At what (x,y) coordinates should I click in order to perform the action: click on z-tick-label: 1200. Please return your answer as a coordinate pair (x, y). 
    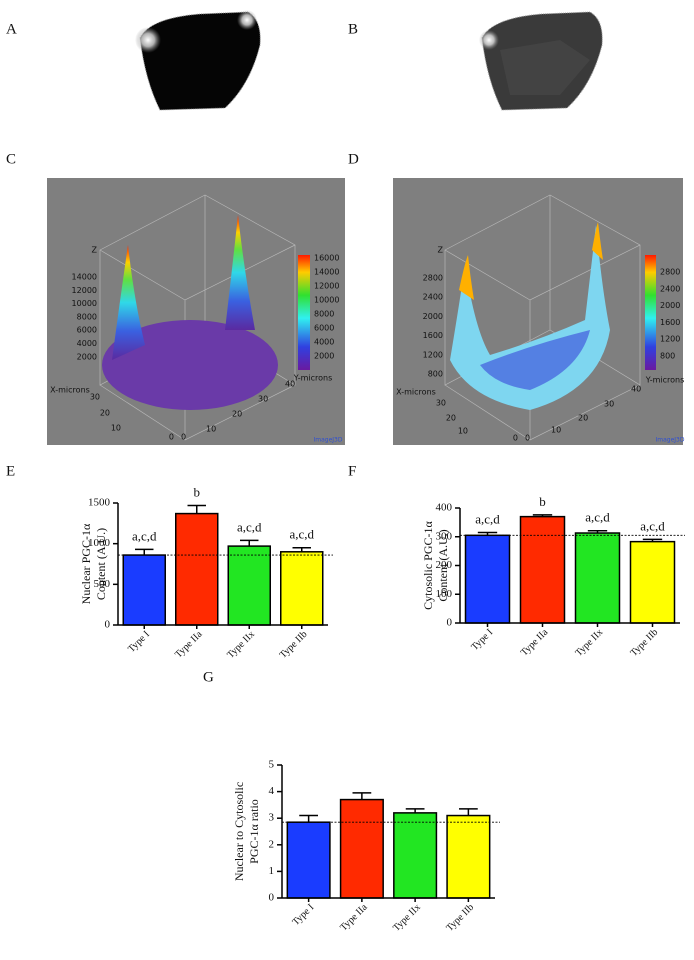
    Looking at the image, I should click on (433, 354).